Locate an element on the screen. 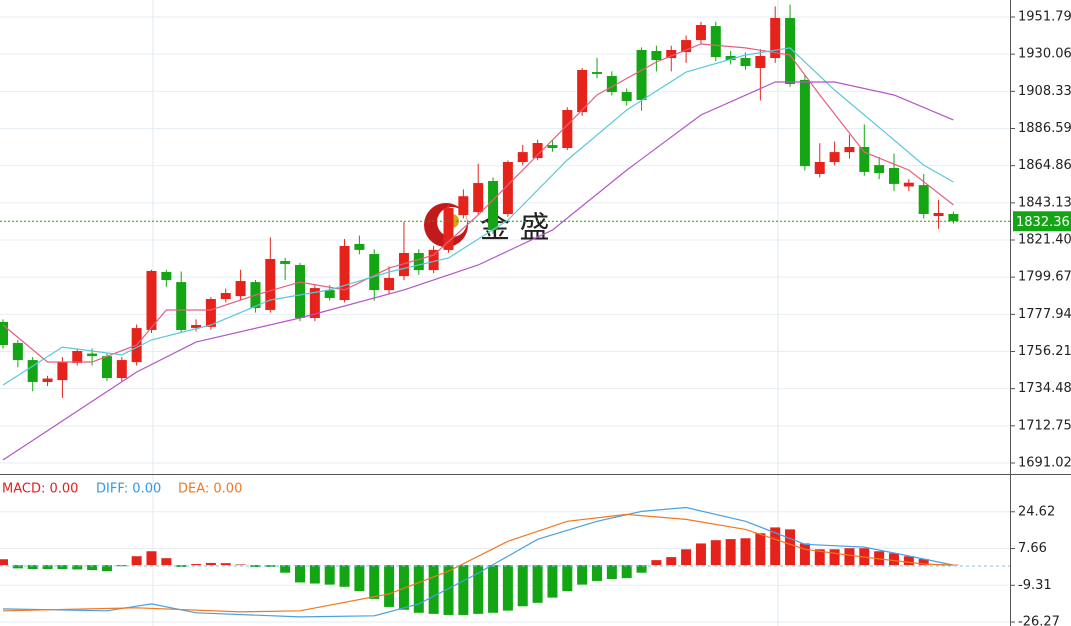 The width and height of the screenshot is (1071, 626). last-price-label: 1832.36 is located at coordinates (1043, 222).